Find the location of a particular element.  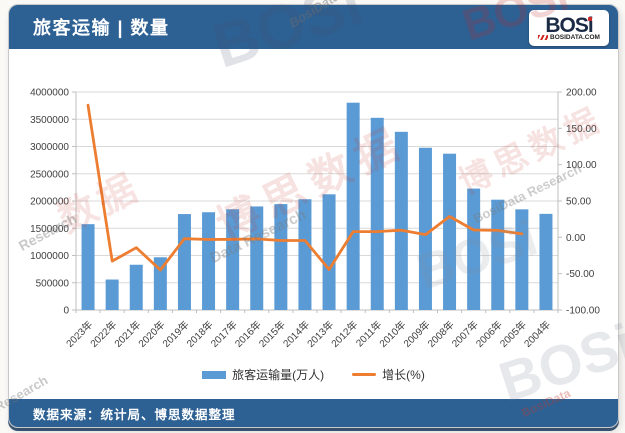

svg-text: -100.00 is located at coordinates (583, 311).